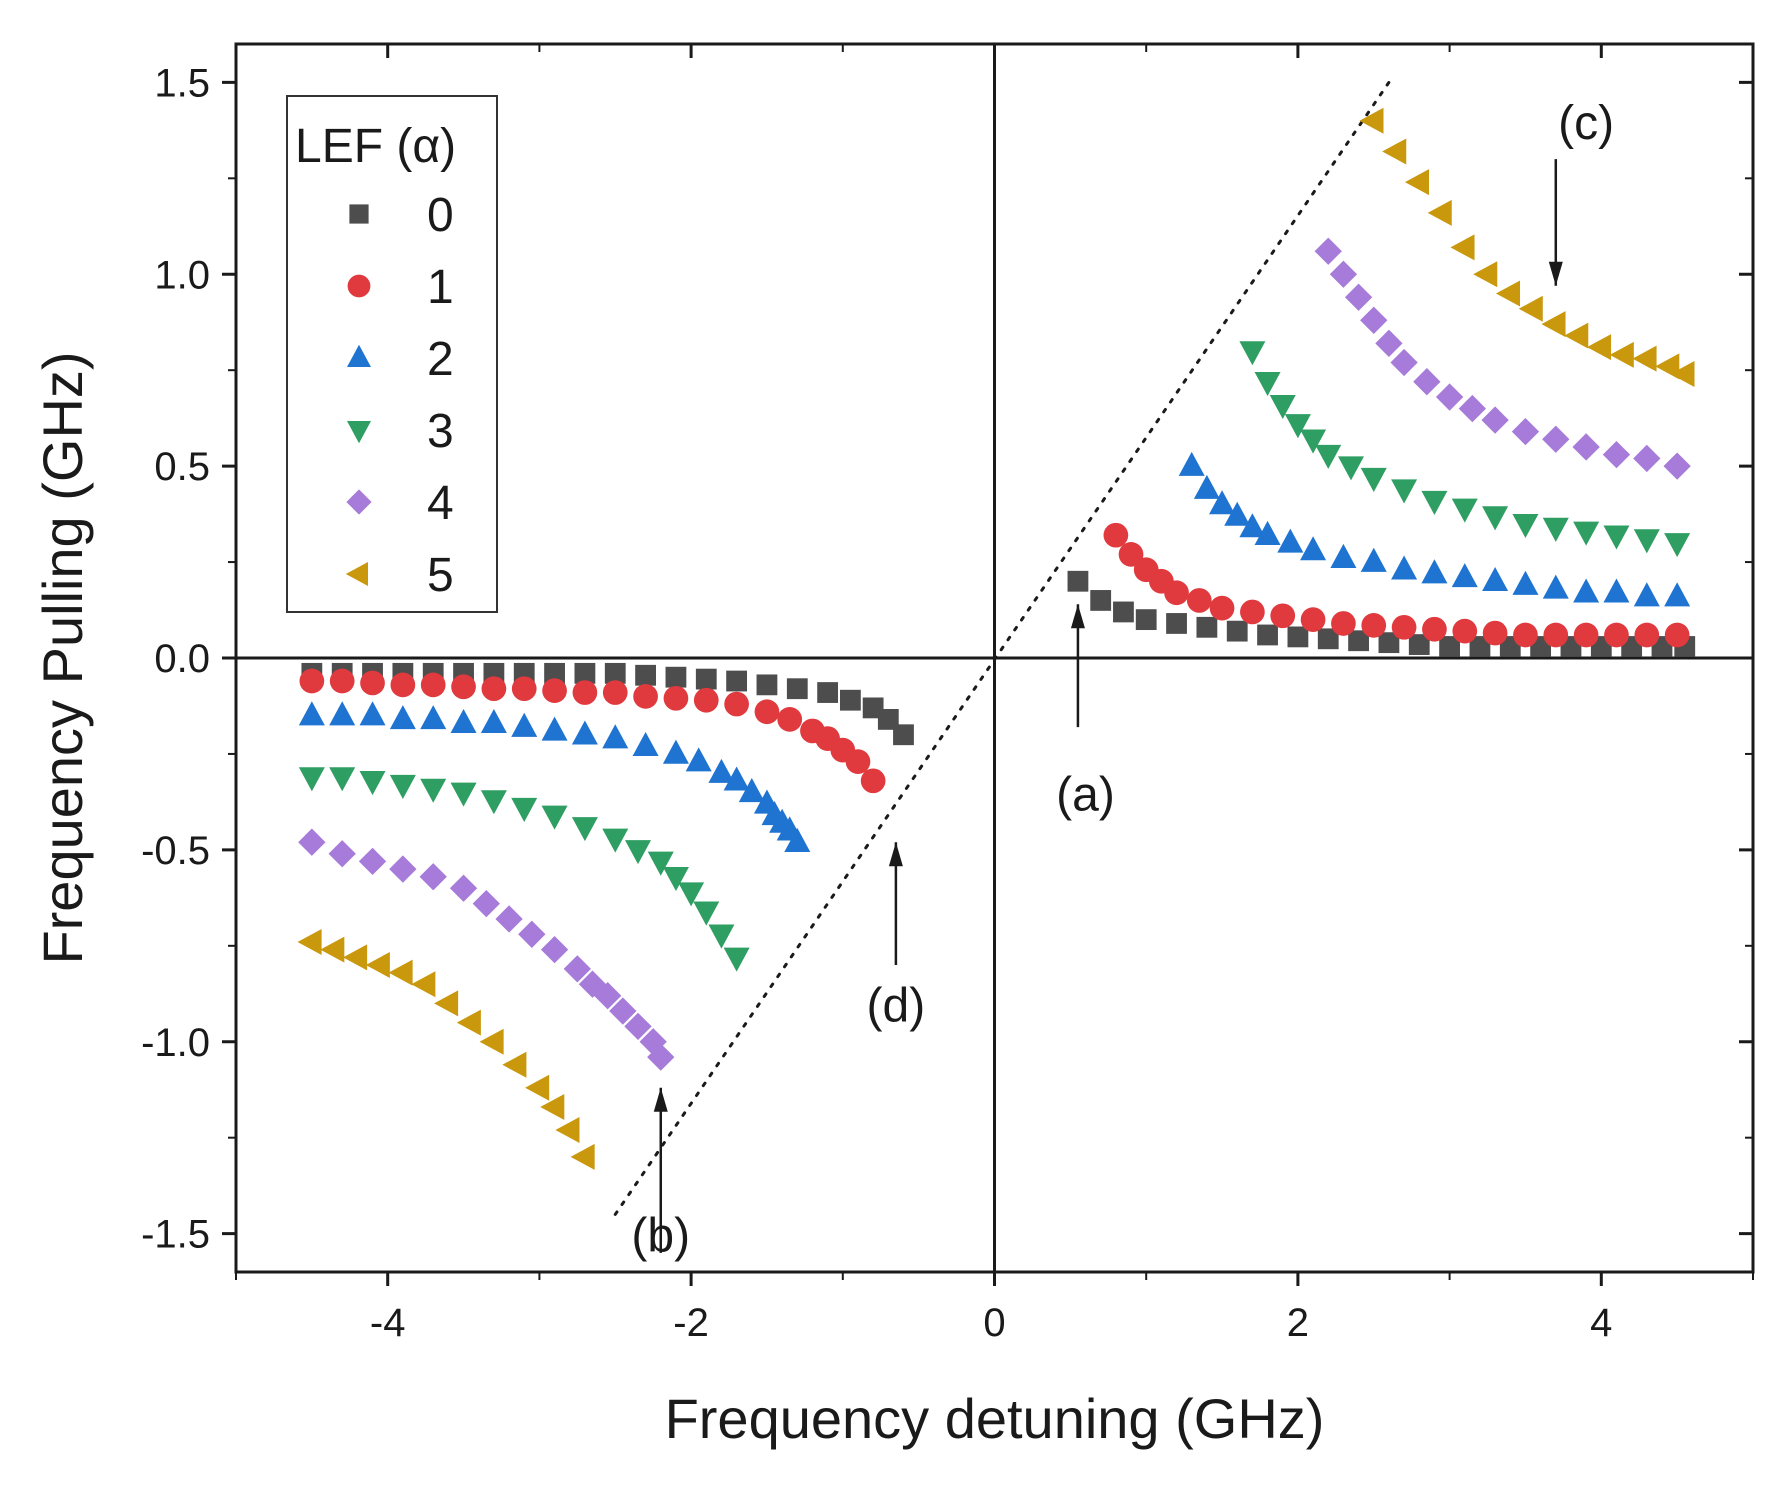 The image size is (1783, 1487). Describe the element at coordinates (1586, 123) in the screenshot. I see `annotation-label: (c)` at that location.